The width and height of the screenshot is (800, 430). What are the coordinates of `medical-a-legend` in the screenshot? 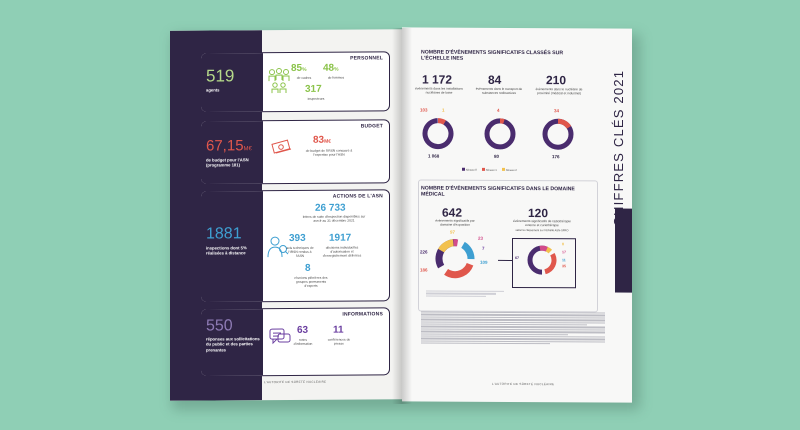 It's located at (466, 294).